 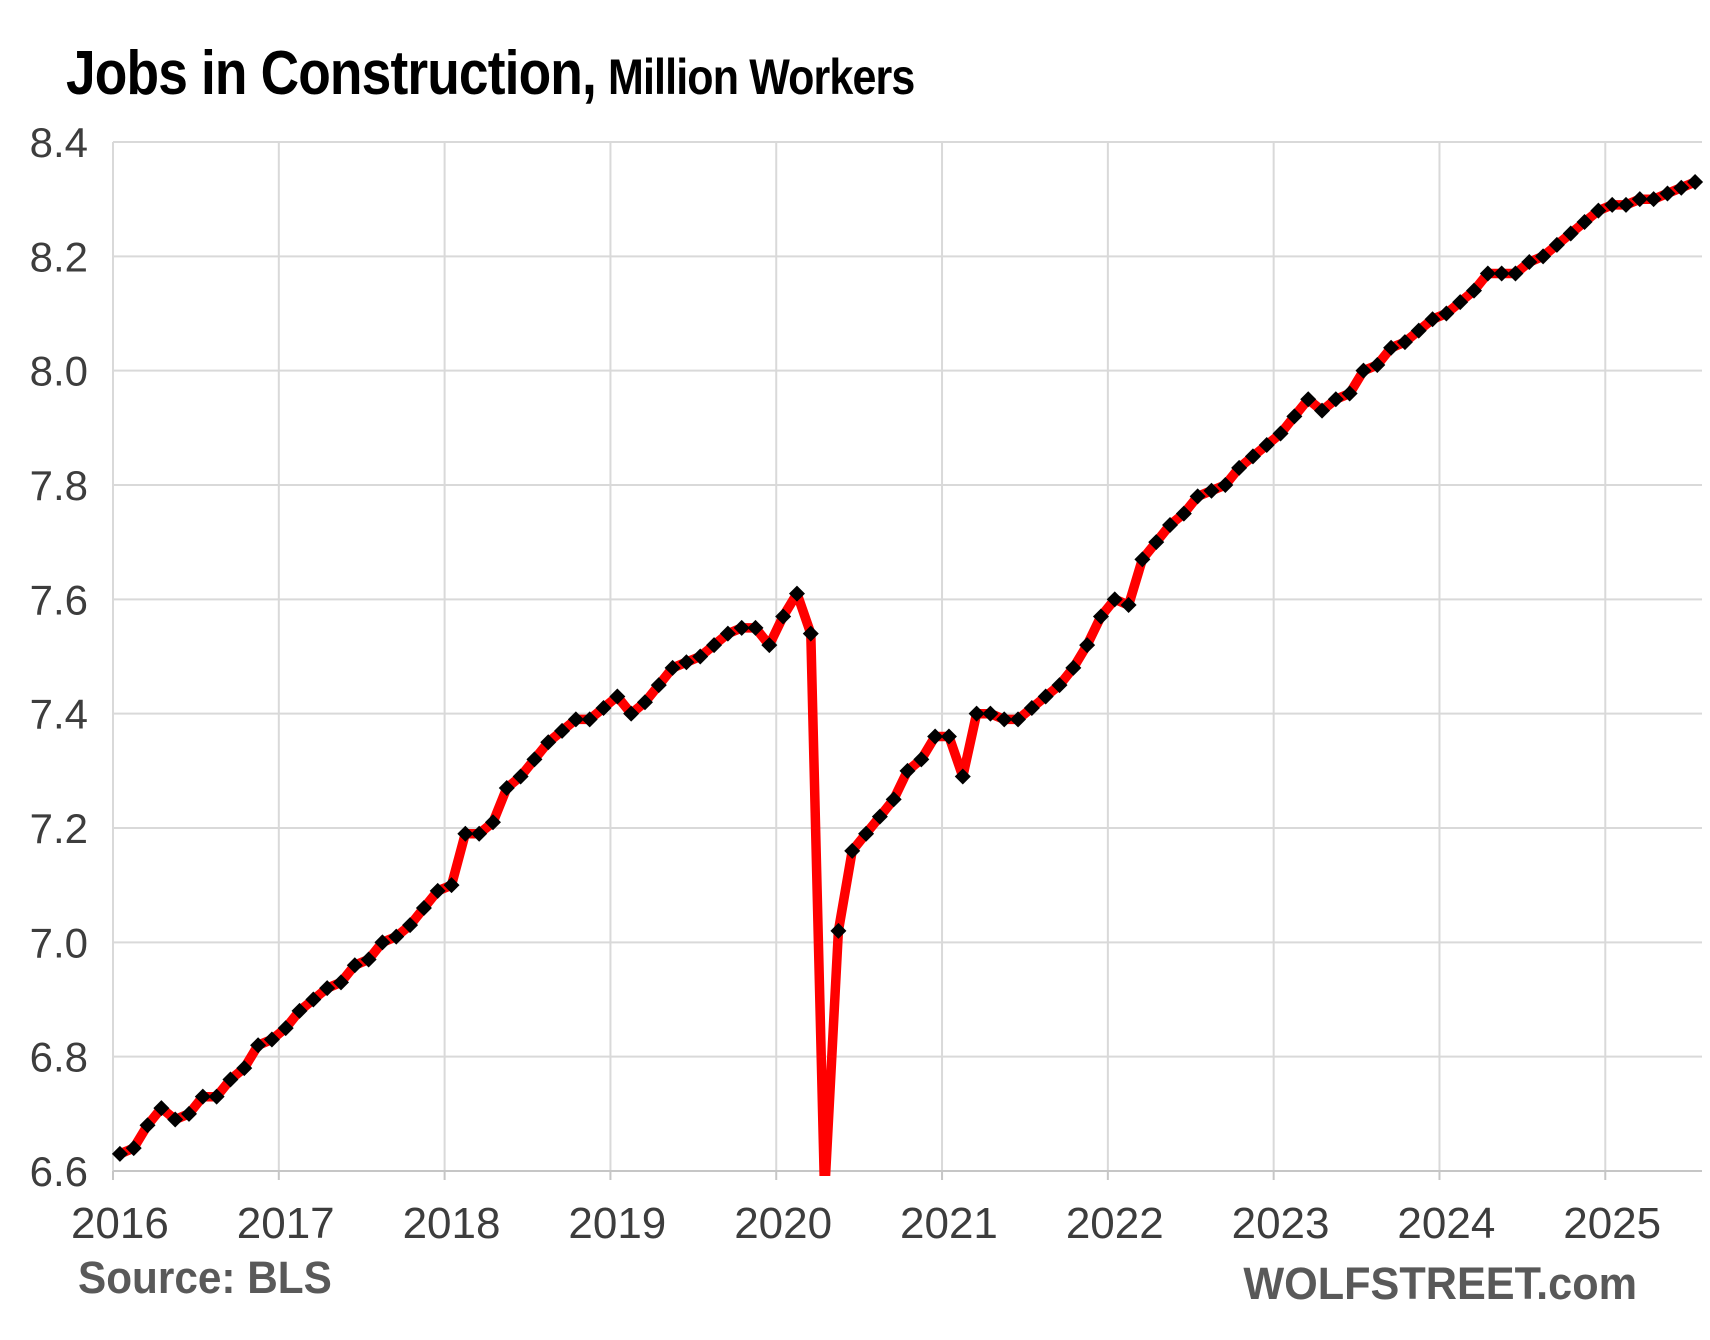 I want to click on chart-title: Jobs in Construction, Million Workers, so click(x=490, y=73).